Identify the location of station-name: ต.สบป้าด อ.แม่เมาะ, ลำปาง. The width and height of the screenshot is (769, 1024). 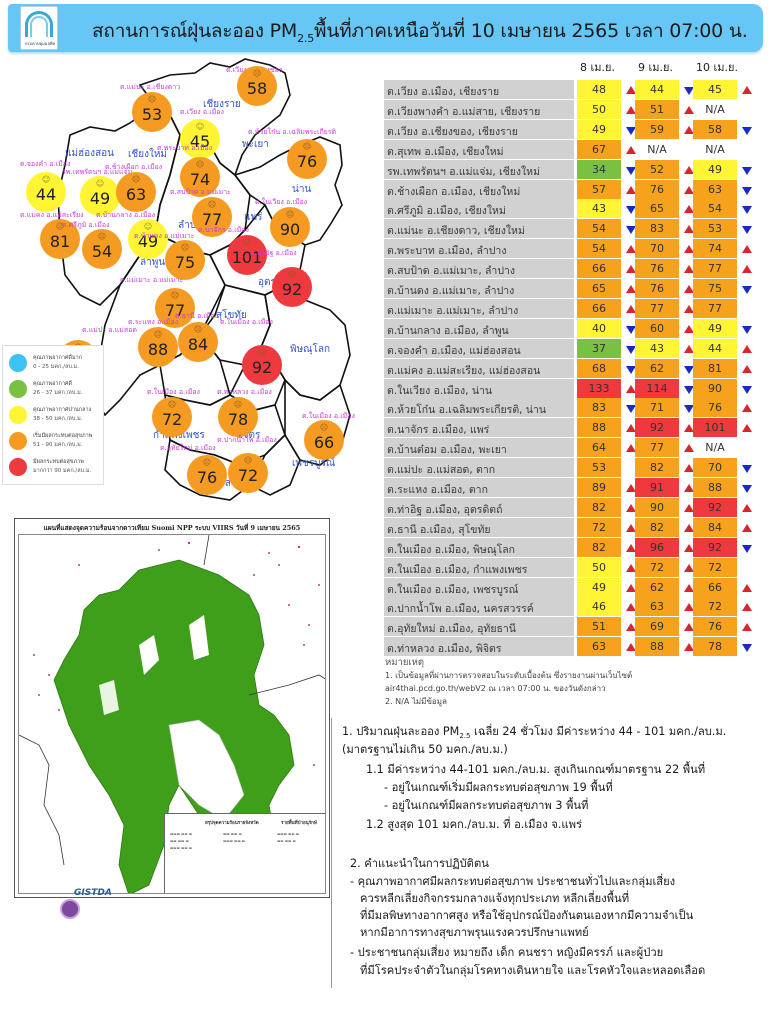
(479, 269).